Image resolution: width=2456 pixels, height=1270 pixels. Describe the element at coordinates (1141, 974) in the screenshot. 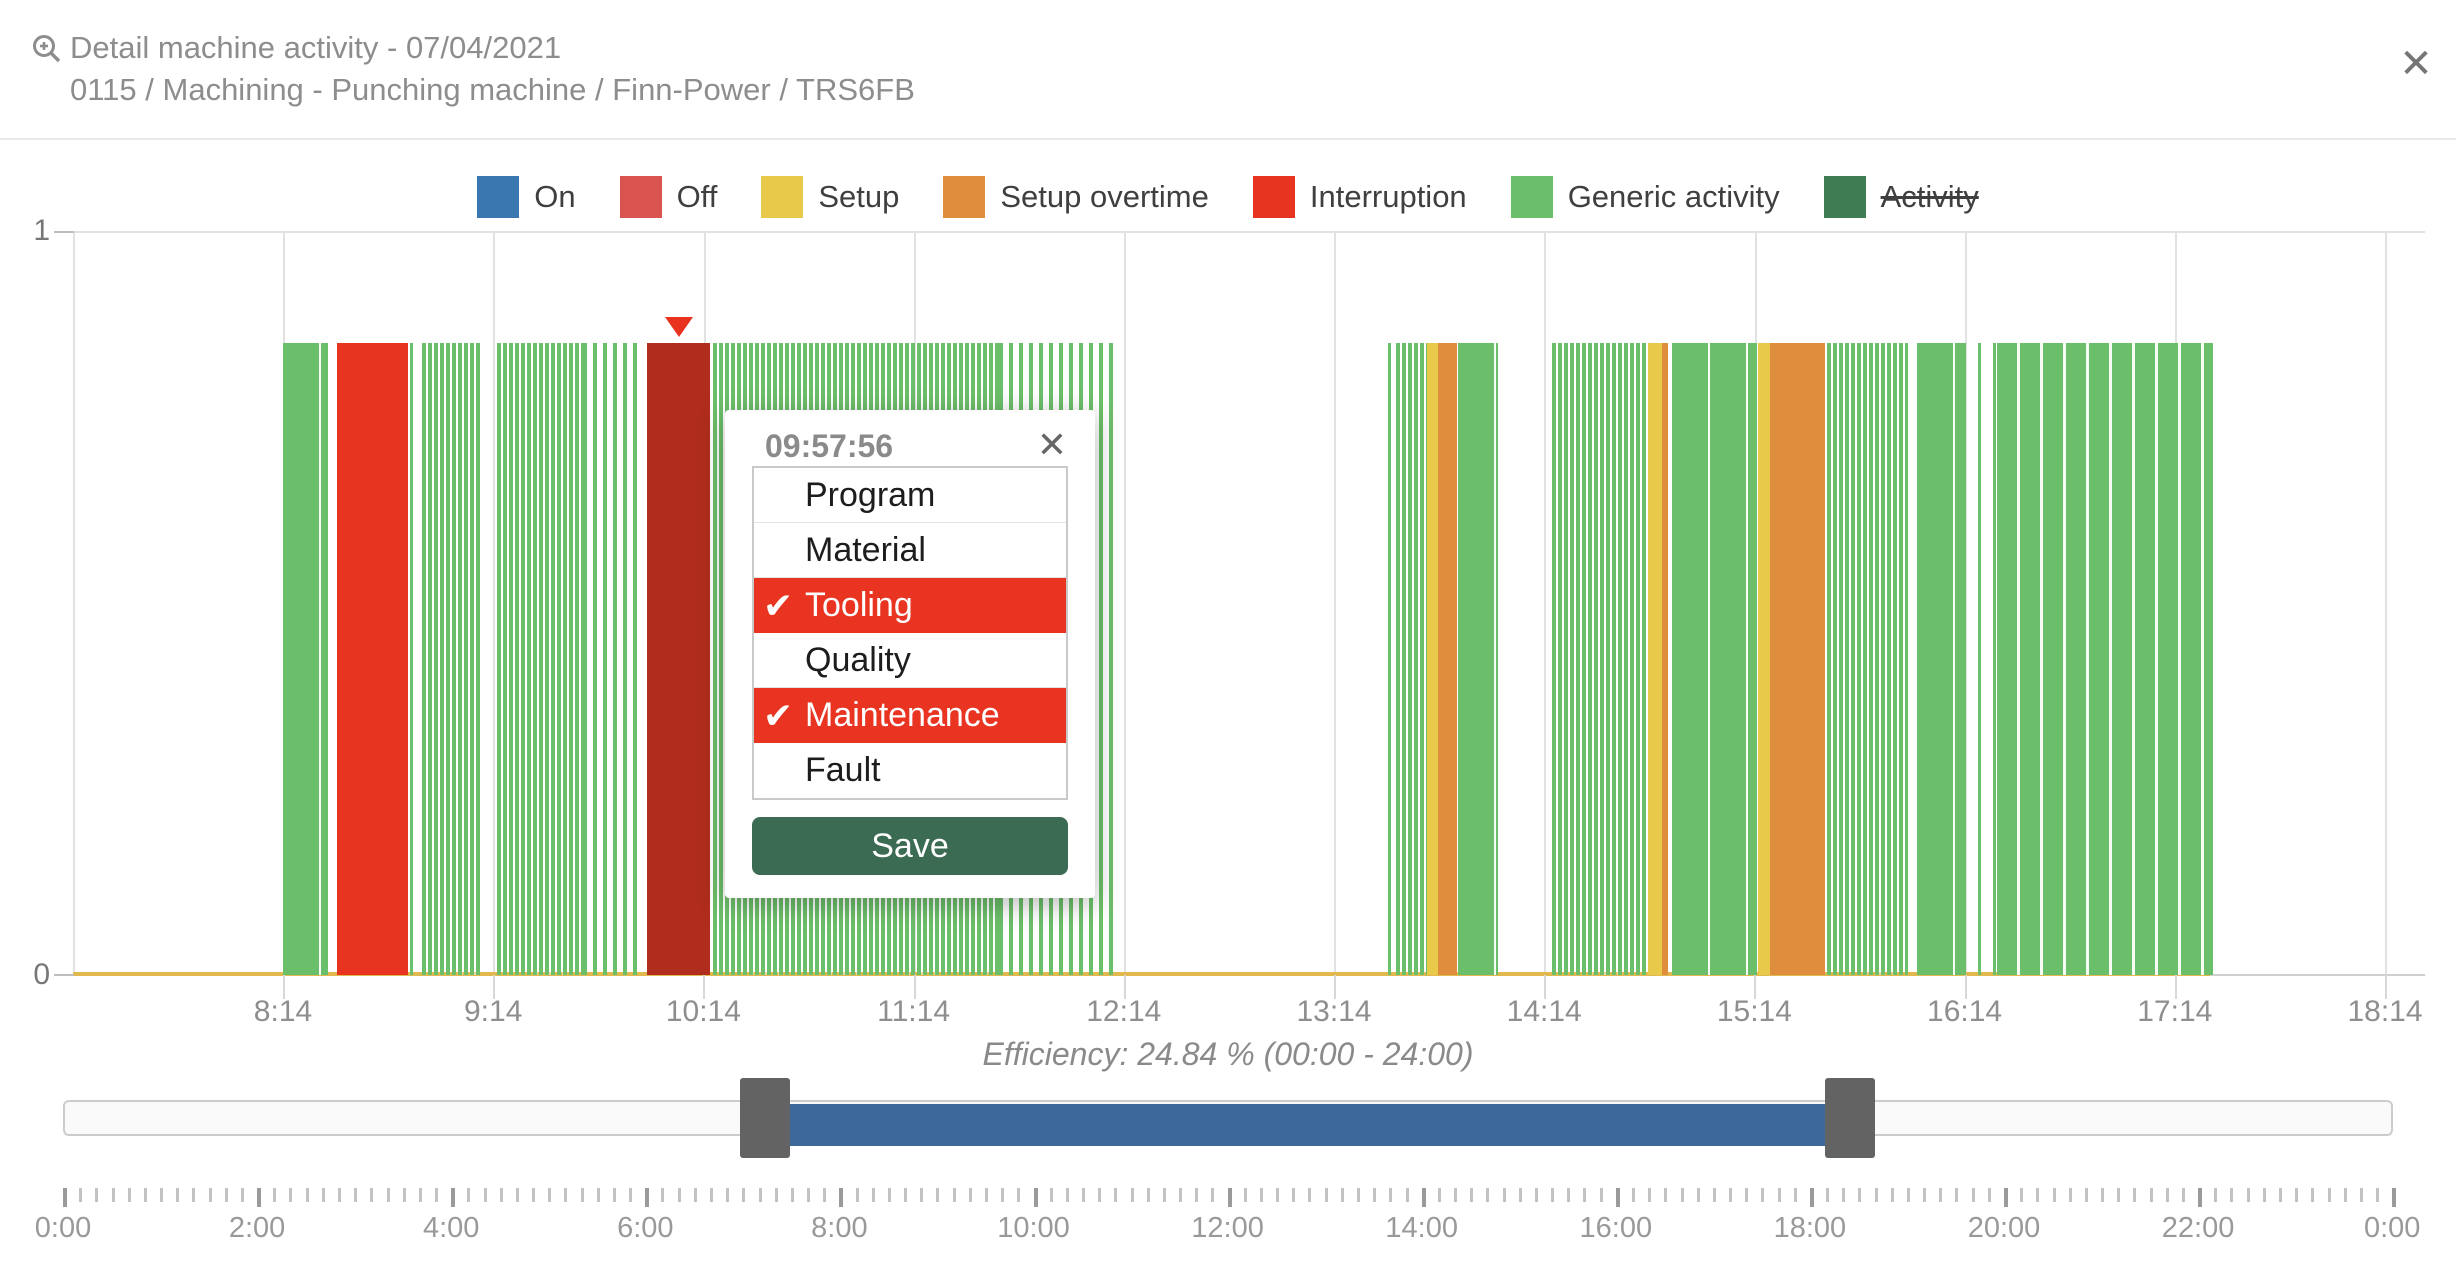

I see `setup-baseline-line` at that location.